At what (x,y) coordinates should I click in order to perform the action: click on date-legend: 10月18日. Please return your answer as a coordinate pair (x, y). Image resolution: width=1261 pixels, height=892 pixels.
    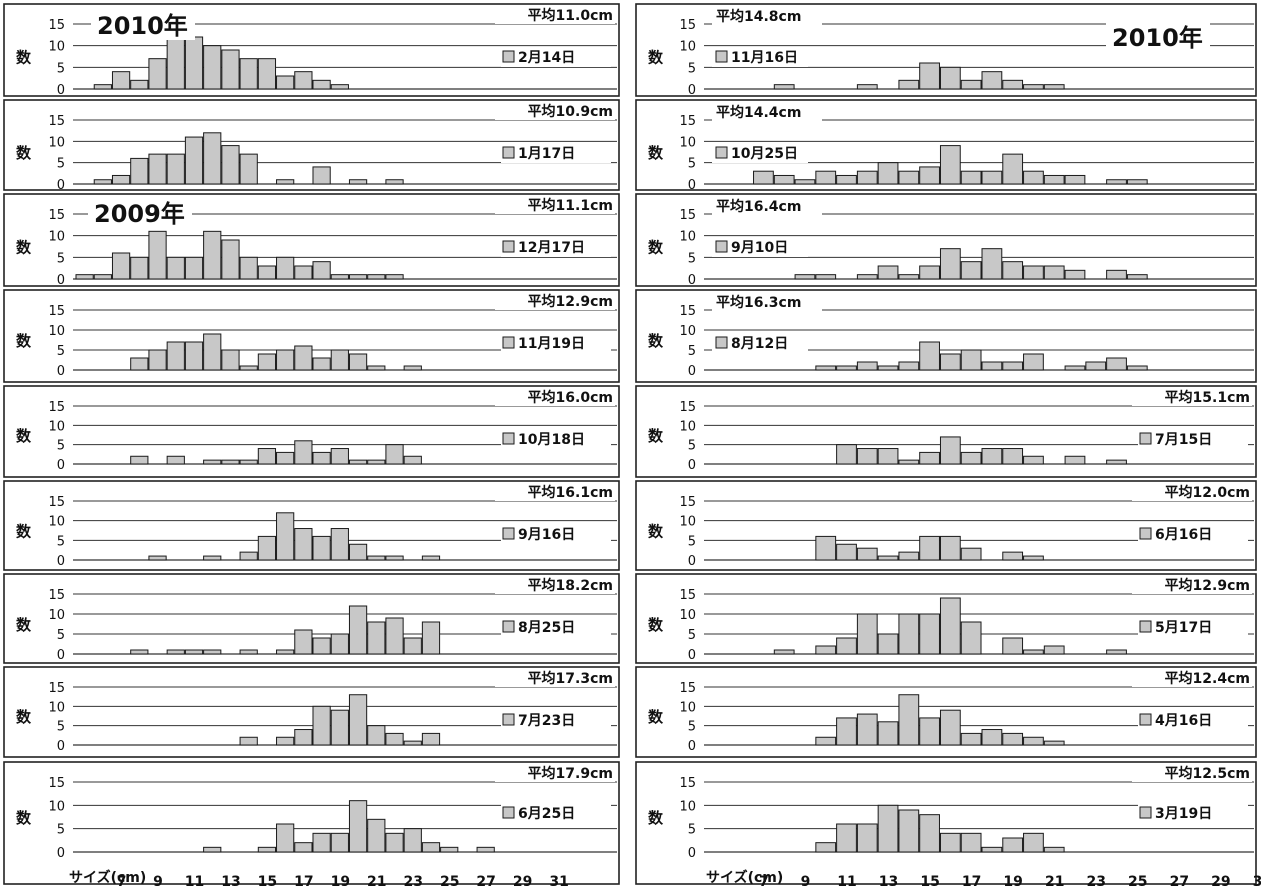
    Looking at the image, I should click on (556, 439).